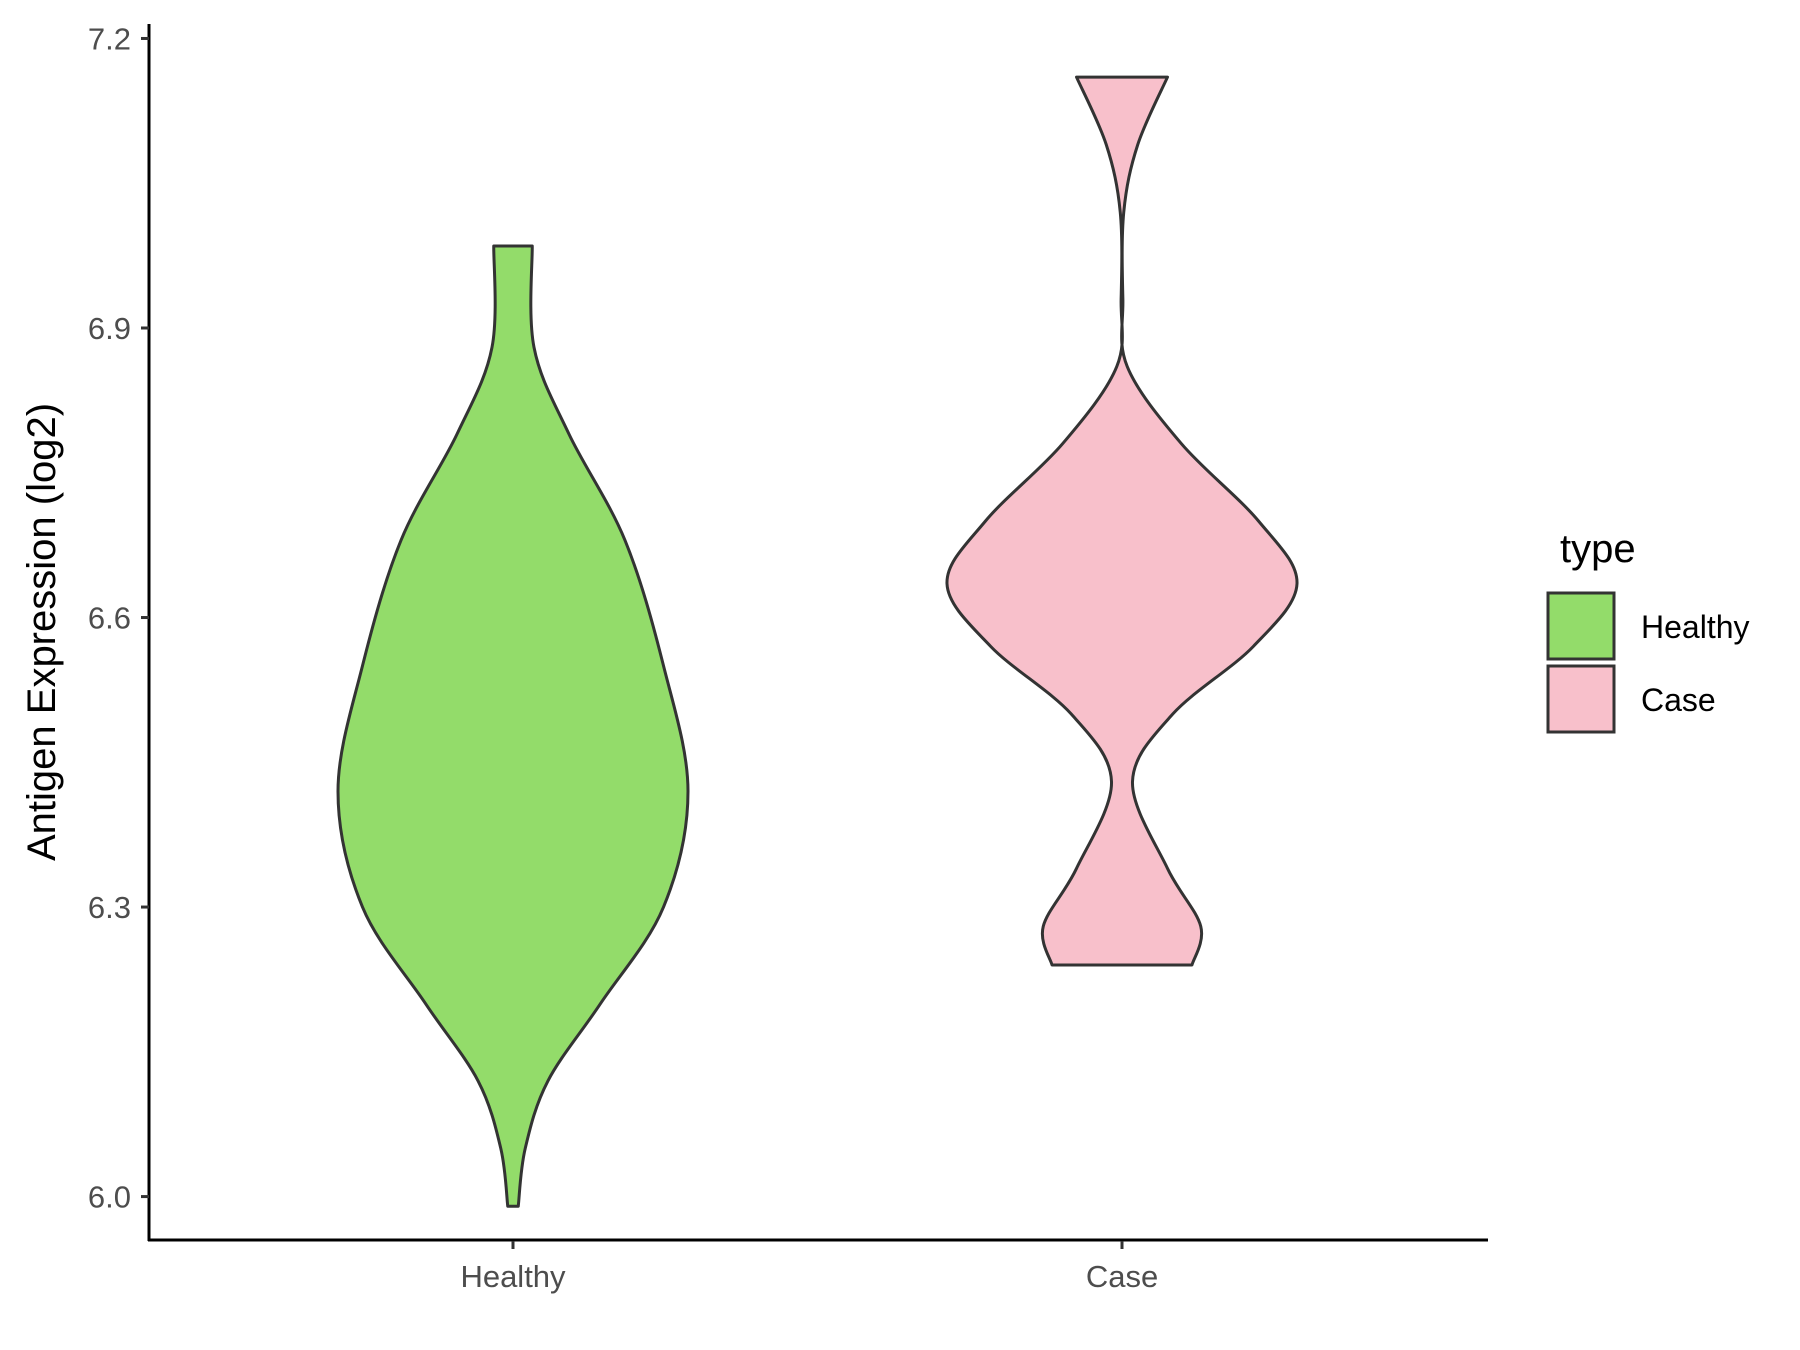 The width and height of the screenshot is (1800, 1350). Describe the element at coordinates (1678, 700) in the screenshot. I see `legend-label: Case` at that location.